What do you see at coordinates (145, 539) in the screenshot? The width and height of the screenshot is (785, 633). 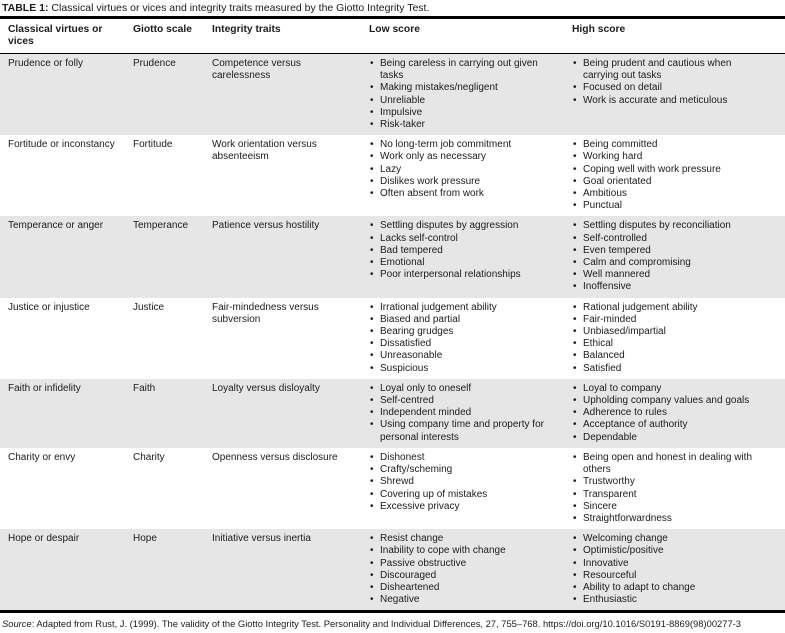 I see `scale-cell: Hope` at bounding box center [145, 539].